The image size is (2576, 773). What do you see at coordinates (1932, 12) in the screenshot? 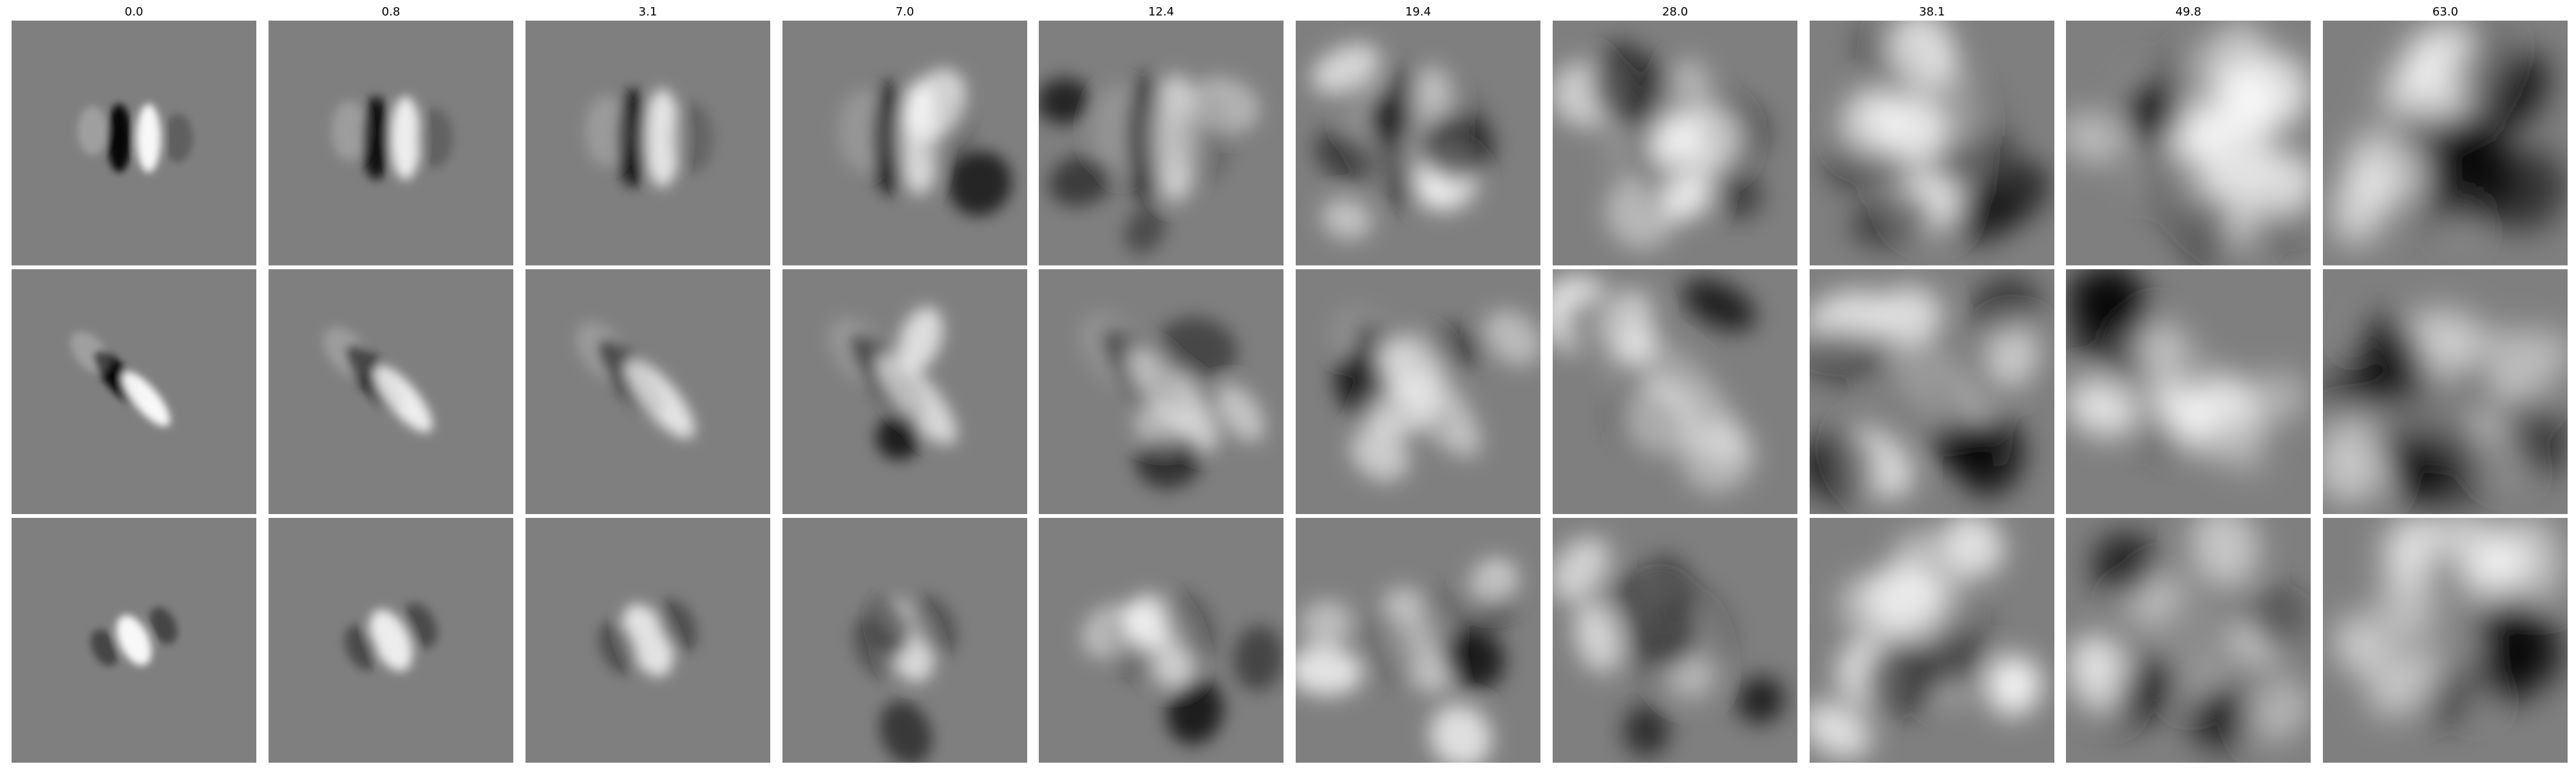
I see `column-title: 38.1` at bounding box center [1932, 12].